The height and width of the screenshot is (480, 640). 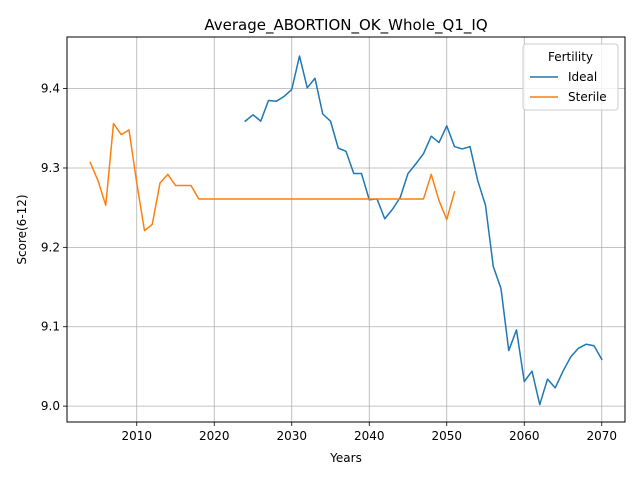 I want to click on x-tick-label: 2010, so click(x=136, y=436).